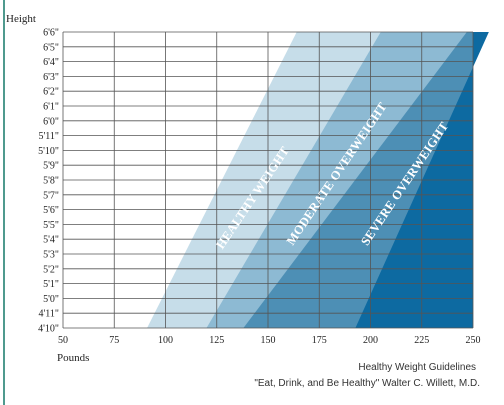 The image size is (504, 405). What do you see at coordinates (51, 166) in the screenshot?
I see `y-tick-label-69: 5'9"` at bounding box center [51, 166].